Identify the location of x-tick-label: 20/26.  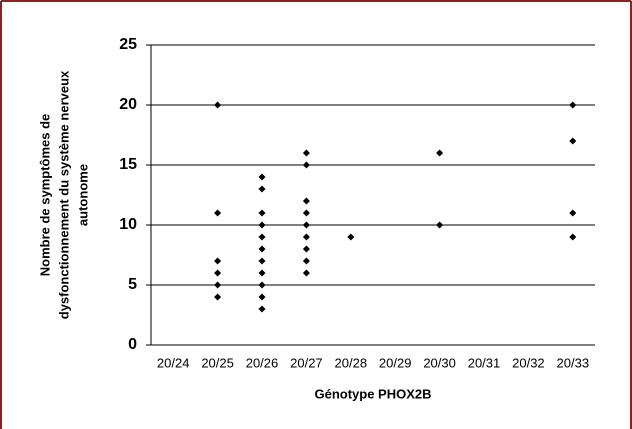
(262, 362).